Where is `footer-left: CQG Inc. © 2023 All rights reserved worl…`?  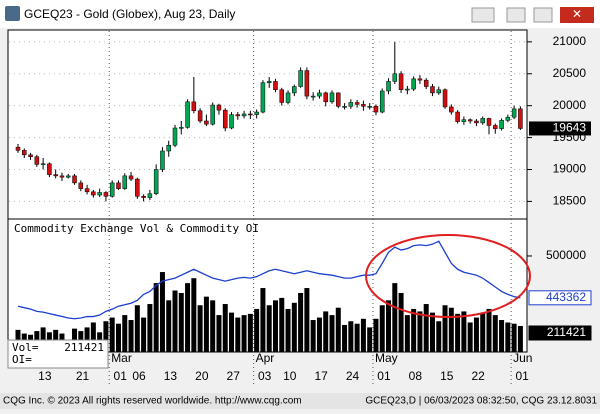
footer-left: CQG Inc. © 2023 All rights reserved worl… is located at coordinates (152, 401).